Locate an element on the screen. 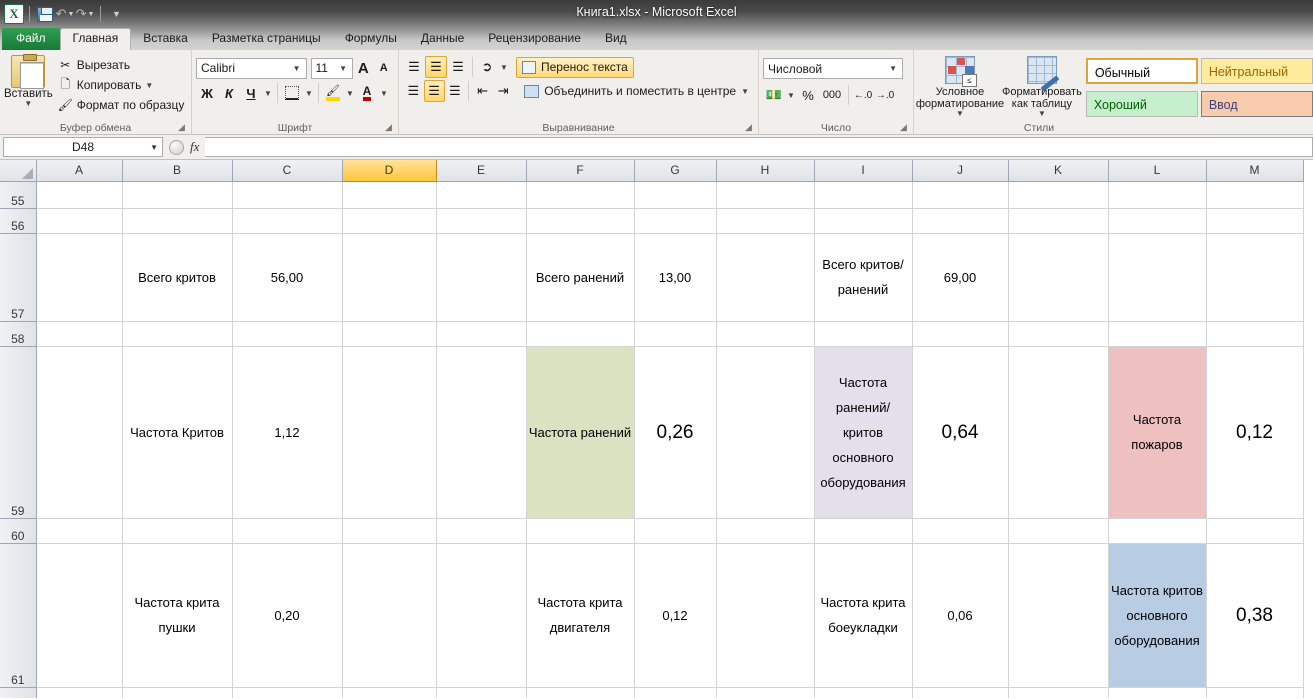 The width and height of the screenshot is (1313, 699). align-top-icon: ☰ is located at coordinates (414, 66).